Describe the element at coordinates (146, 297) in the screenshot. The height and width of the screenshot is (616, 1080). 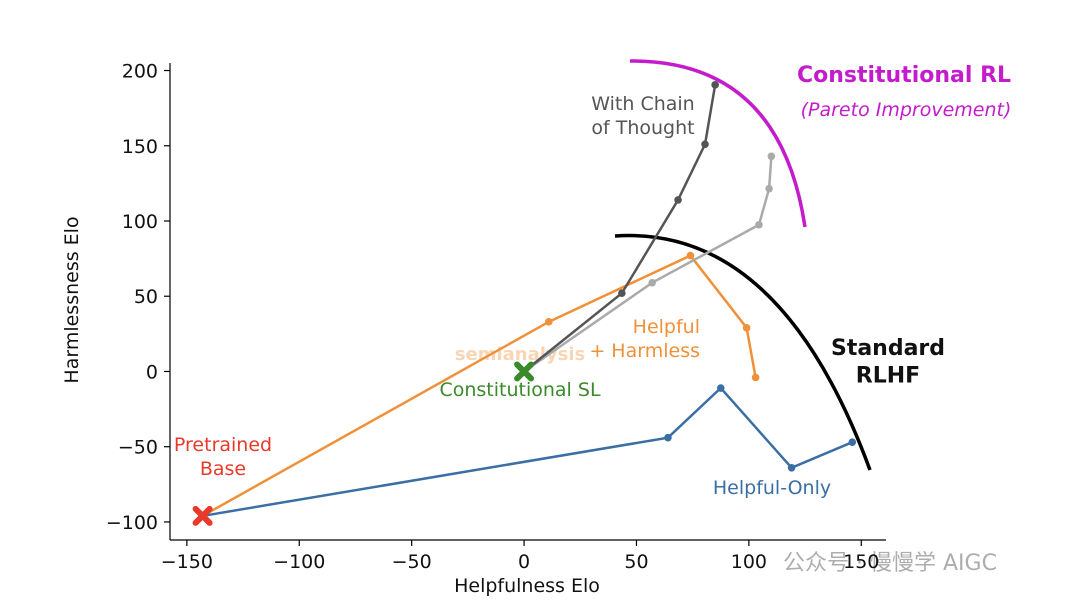
I see `y-tick-label: 50` at that location.